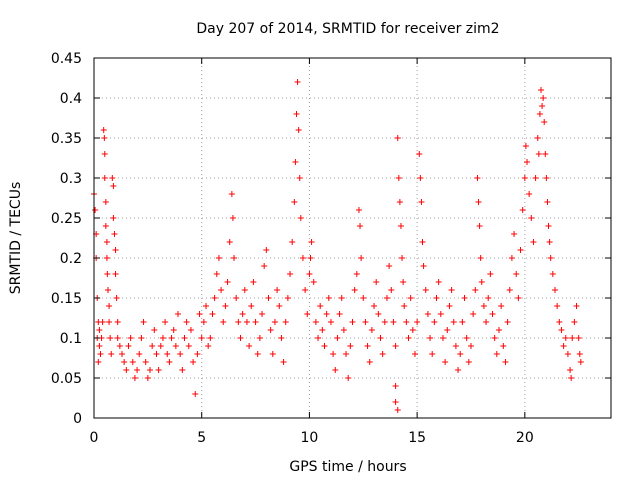 The width and height of the screenshot is (640, 485). What do you see at coordinates (66, 59) in the screenshot?
I see `y-tick-label: 0.45` at bounding box center [66, 59].